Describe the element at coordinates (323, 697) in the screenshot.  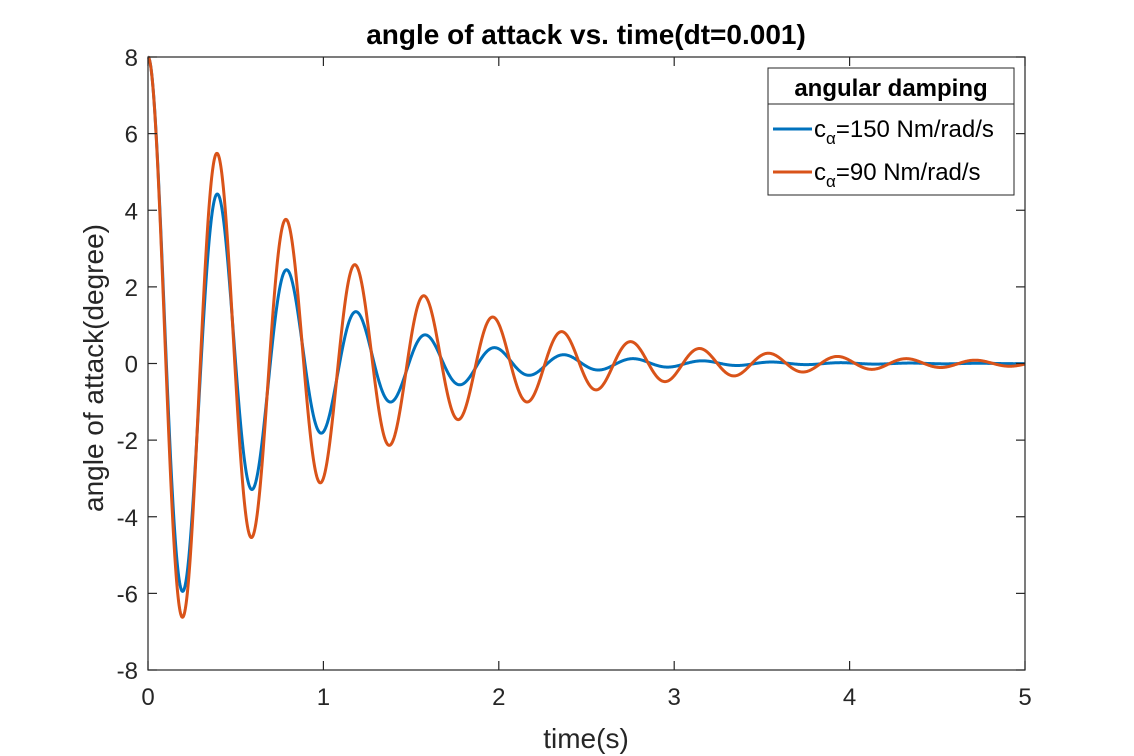
I see `x-tick-label: 1` at that location.